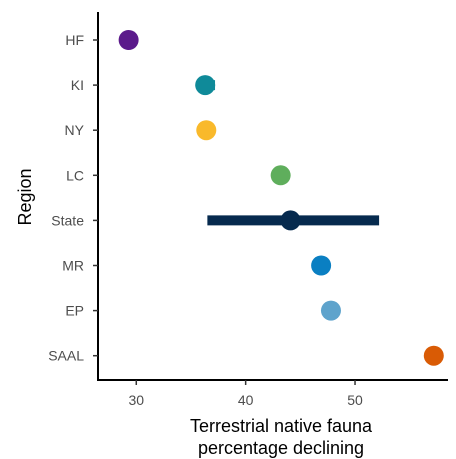 This screenshot has width=456, height=459. I want to click on y-tick-label-ki: KI, so click(77, 85).